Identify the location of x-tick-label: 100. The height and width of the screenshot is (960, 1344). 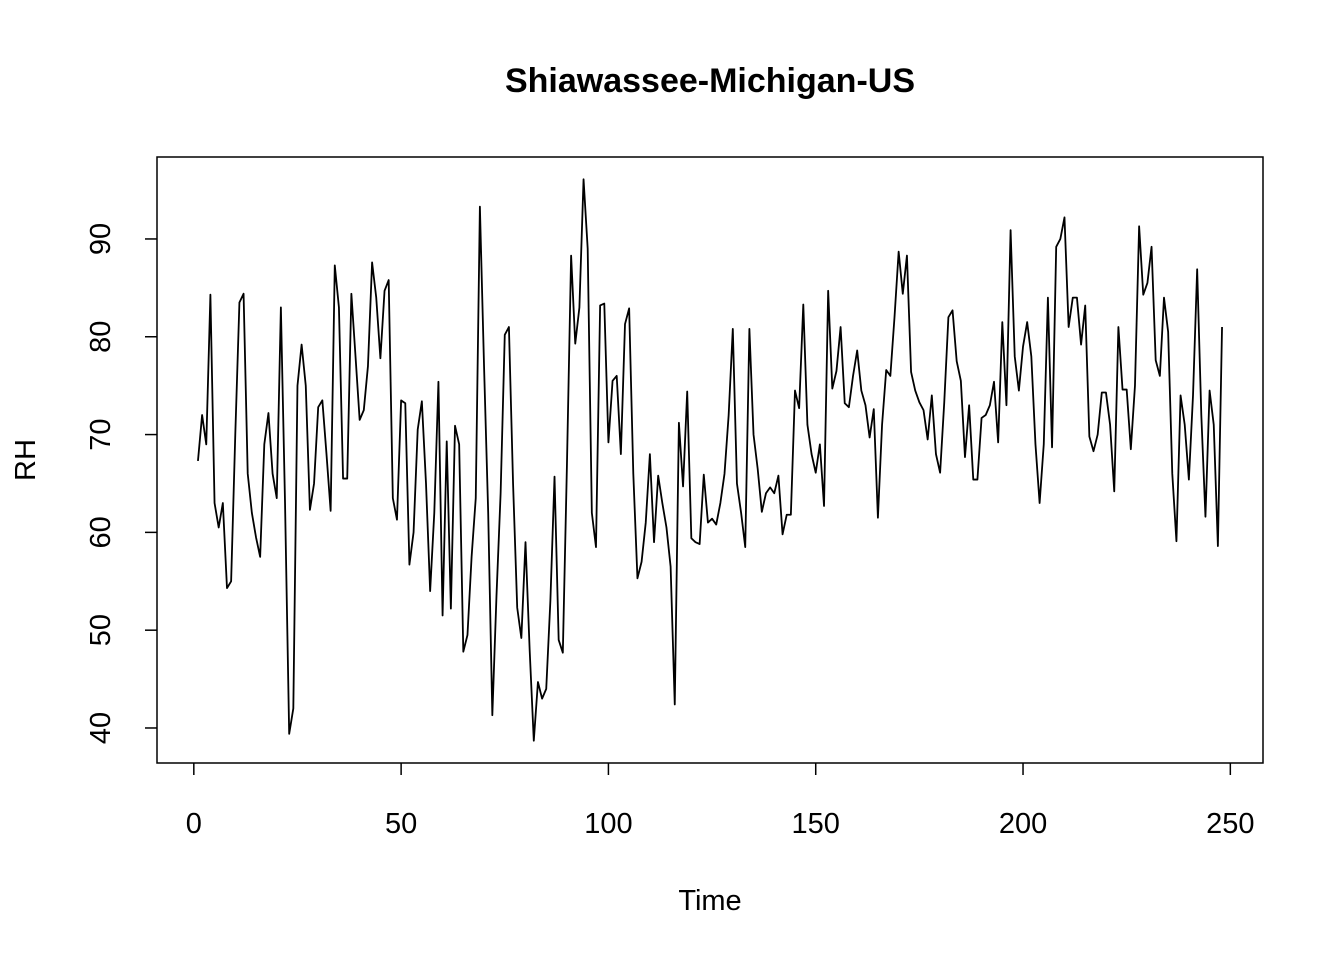
(608, 824).